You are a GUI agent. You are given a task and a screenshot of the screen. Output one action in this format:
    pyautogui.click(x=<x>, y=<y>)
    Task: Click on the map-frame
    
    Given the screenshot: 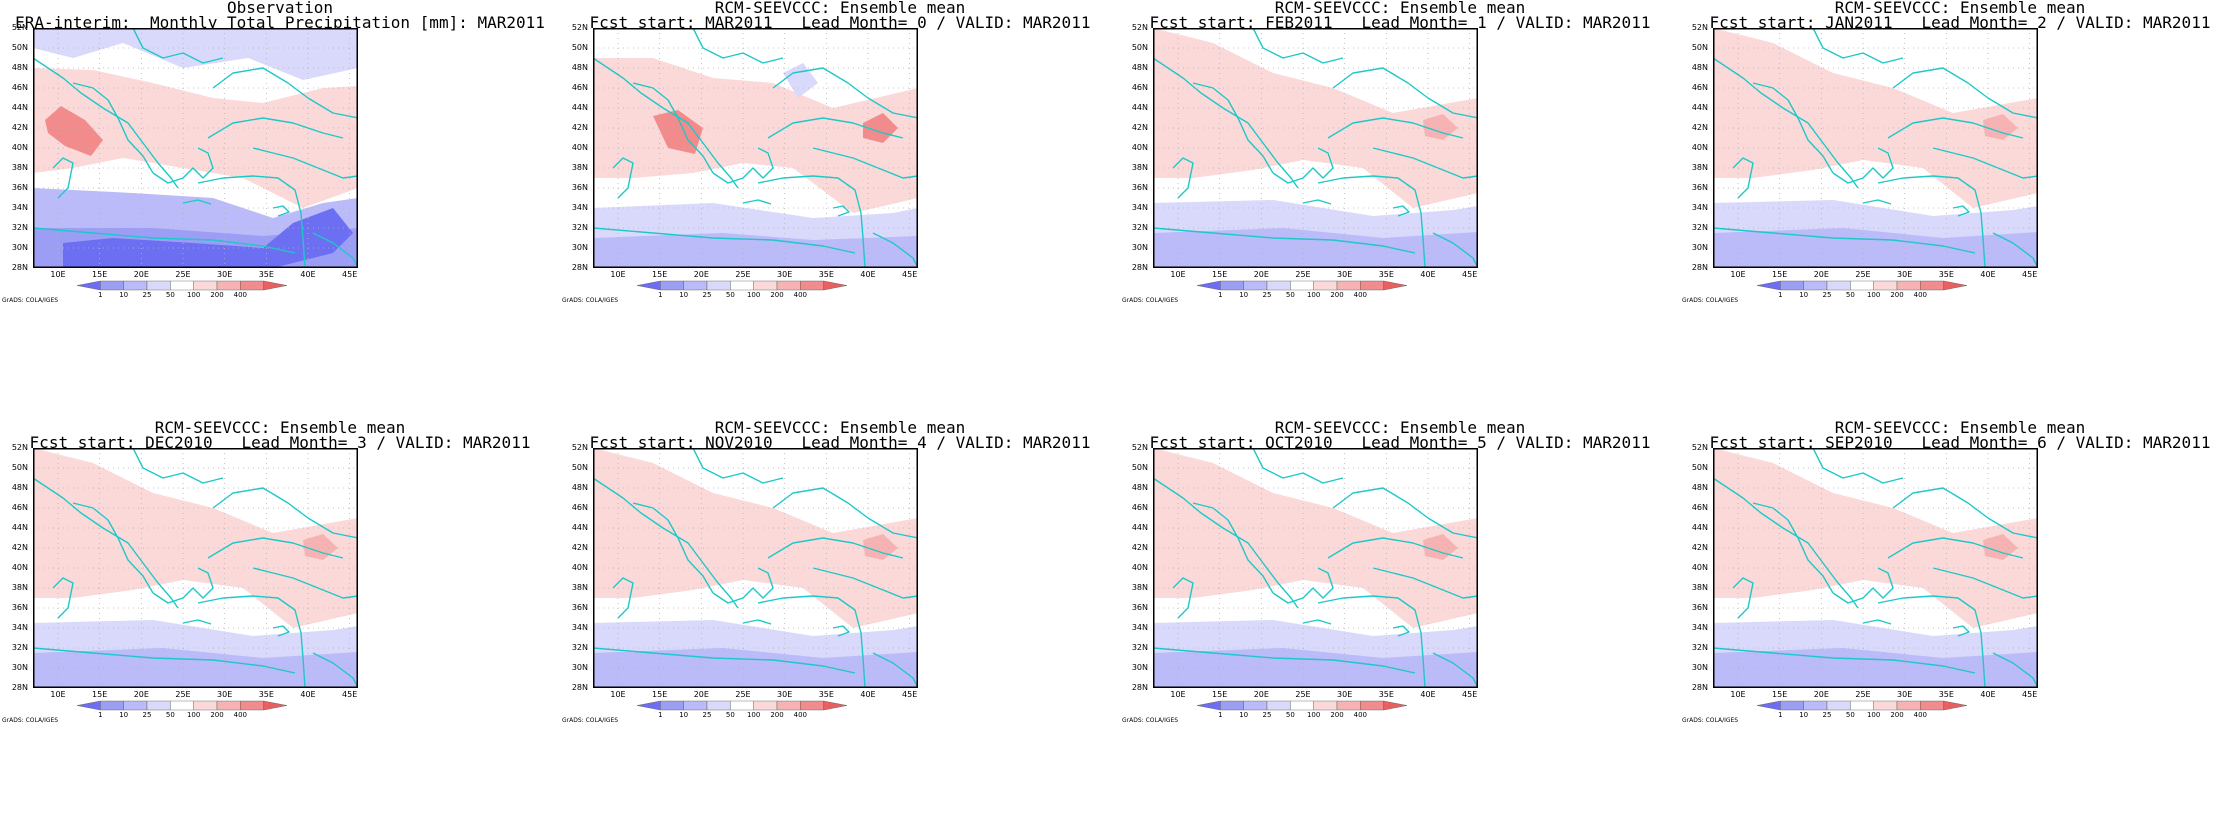 What is the action you would take?
    pyautogui.click(x=1875, y=568)
    